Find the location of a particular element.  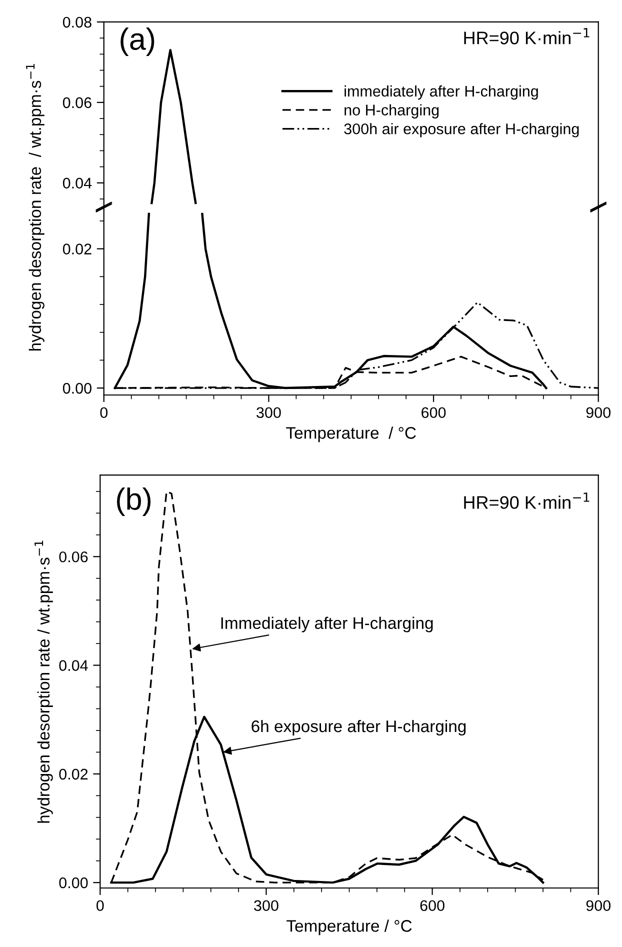

annotation: Immediately after H-charging is located at coordinates (327, 624).